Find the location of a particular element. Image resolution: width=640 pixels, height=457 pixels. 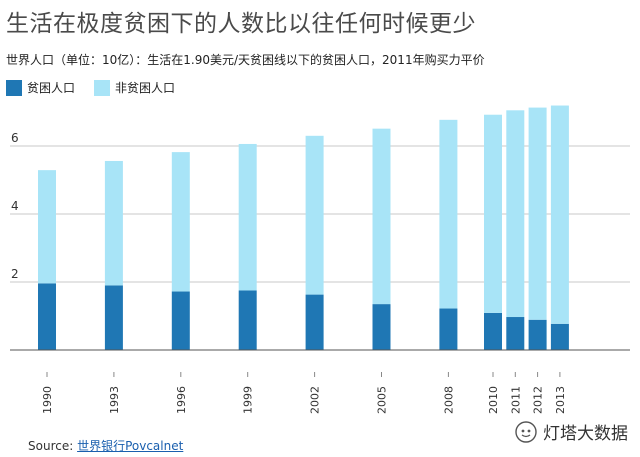

x-tick-label: 1999 is located at coordinates (248, 400).